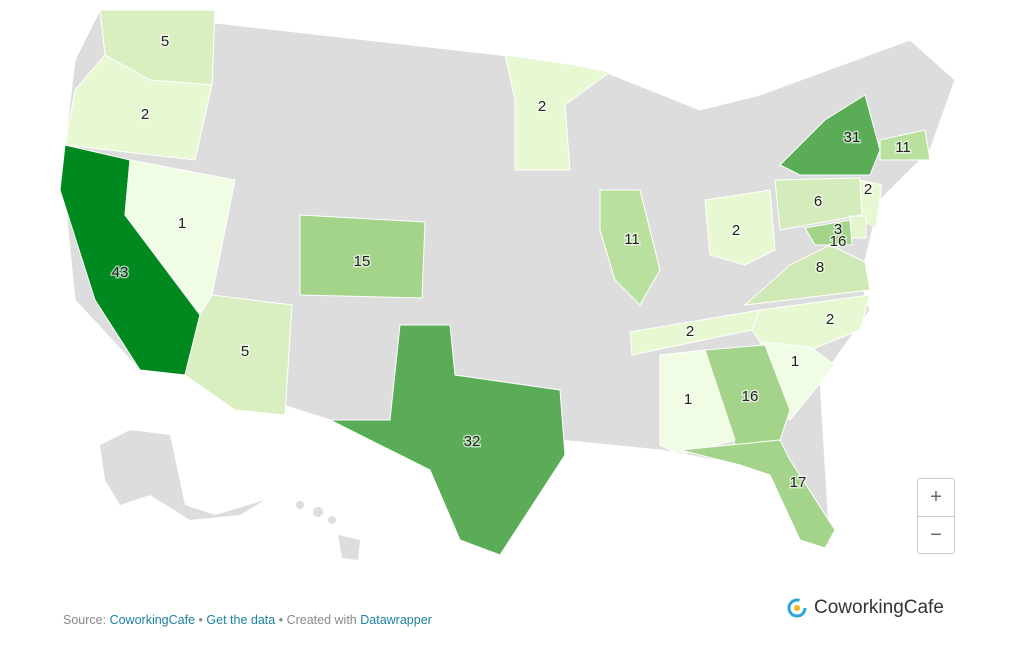 Image resolution: width=1024 pixels, height=650 pixels. I want to click on zoom-out-button: −, so click(936, 535).